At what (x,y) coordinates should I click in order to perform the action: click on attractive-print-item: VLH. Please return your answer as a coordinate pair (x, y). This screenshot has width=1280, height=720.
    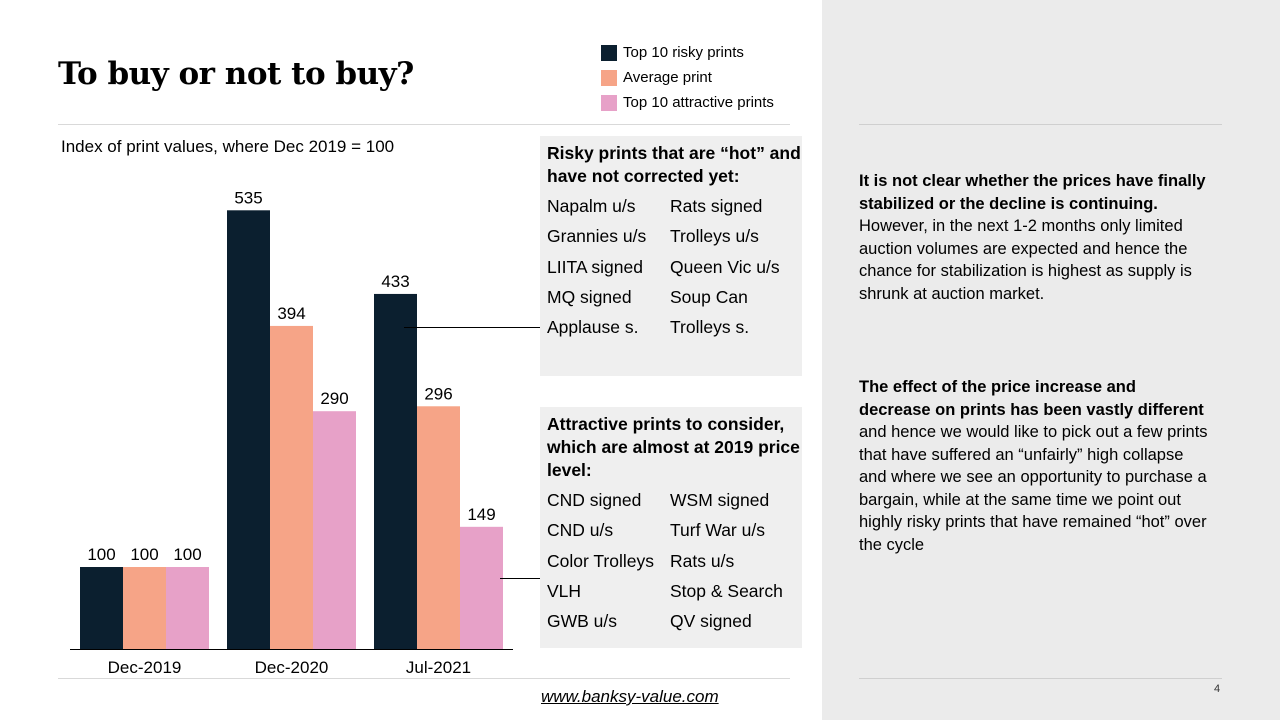
    Looking at the image, I should click on (564, 590).